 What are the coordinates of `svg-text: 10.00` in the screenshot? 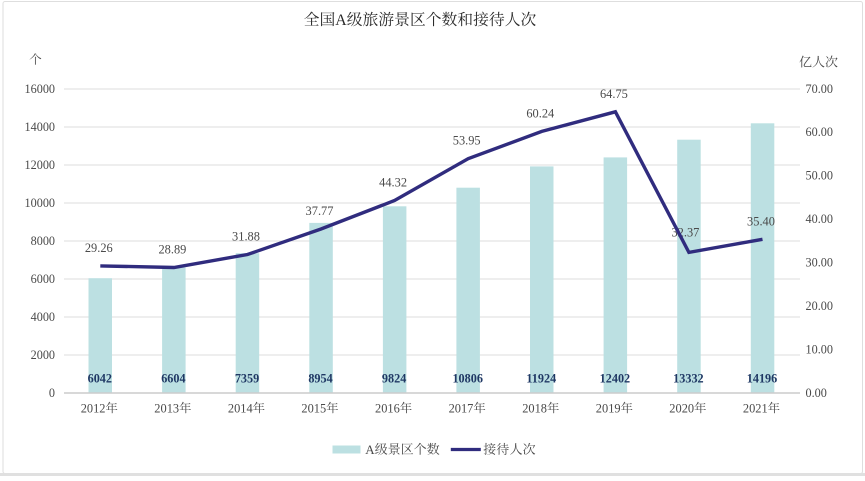 It's located at (819, 349).